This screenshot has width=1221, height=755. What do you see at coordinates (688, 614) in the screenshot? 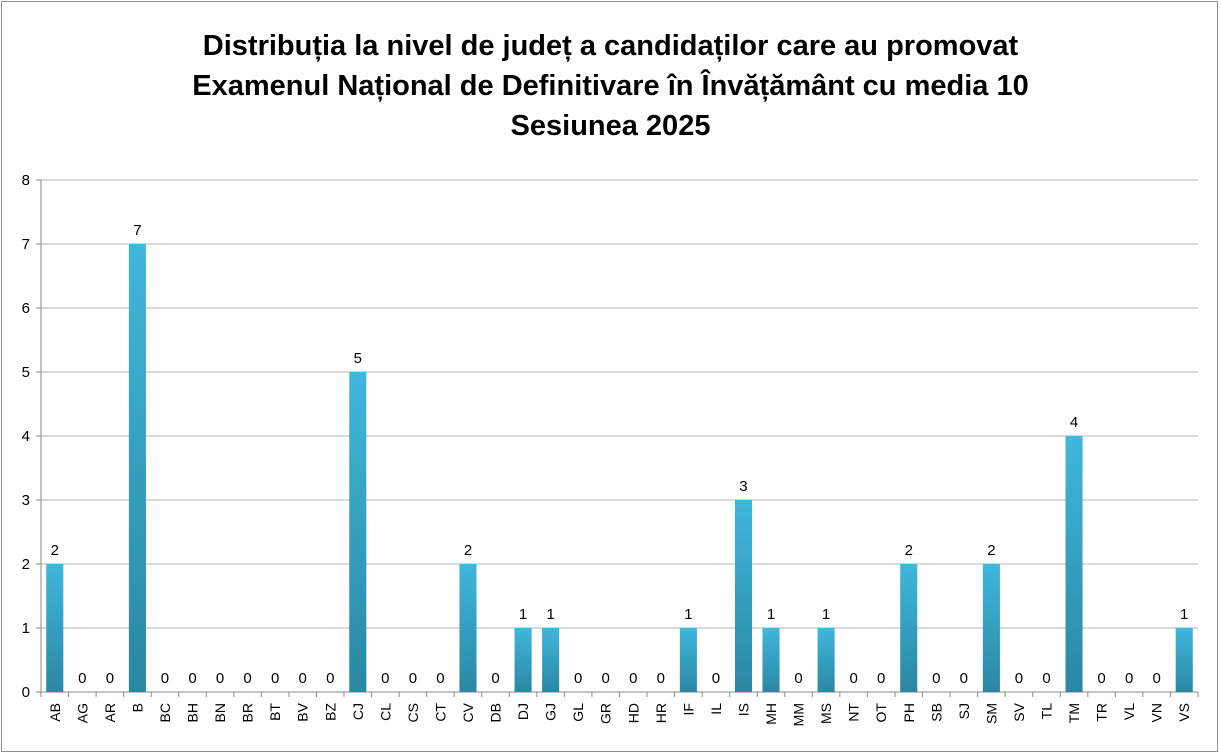
I see `data-label-if: 1` at bounding box center [688, 614].